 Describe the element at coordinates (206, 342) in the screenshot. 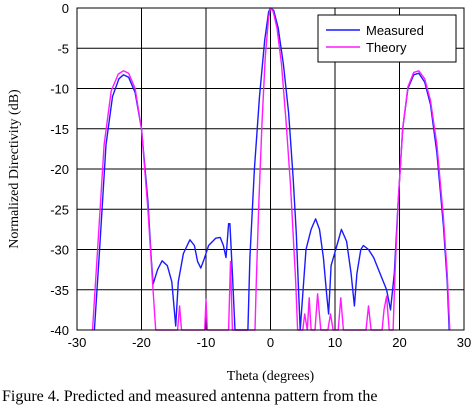

I see `x-tick-label: -10` at that location.